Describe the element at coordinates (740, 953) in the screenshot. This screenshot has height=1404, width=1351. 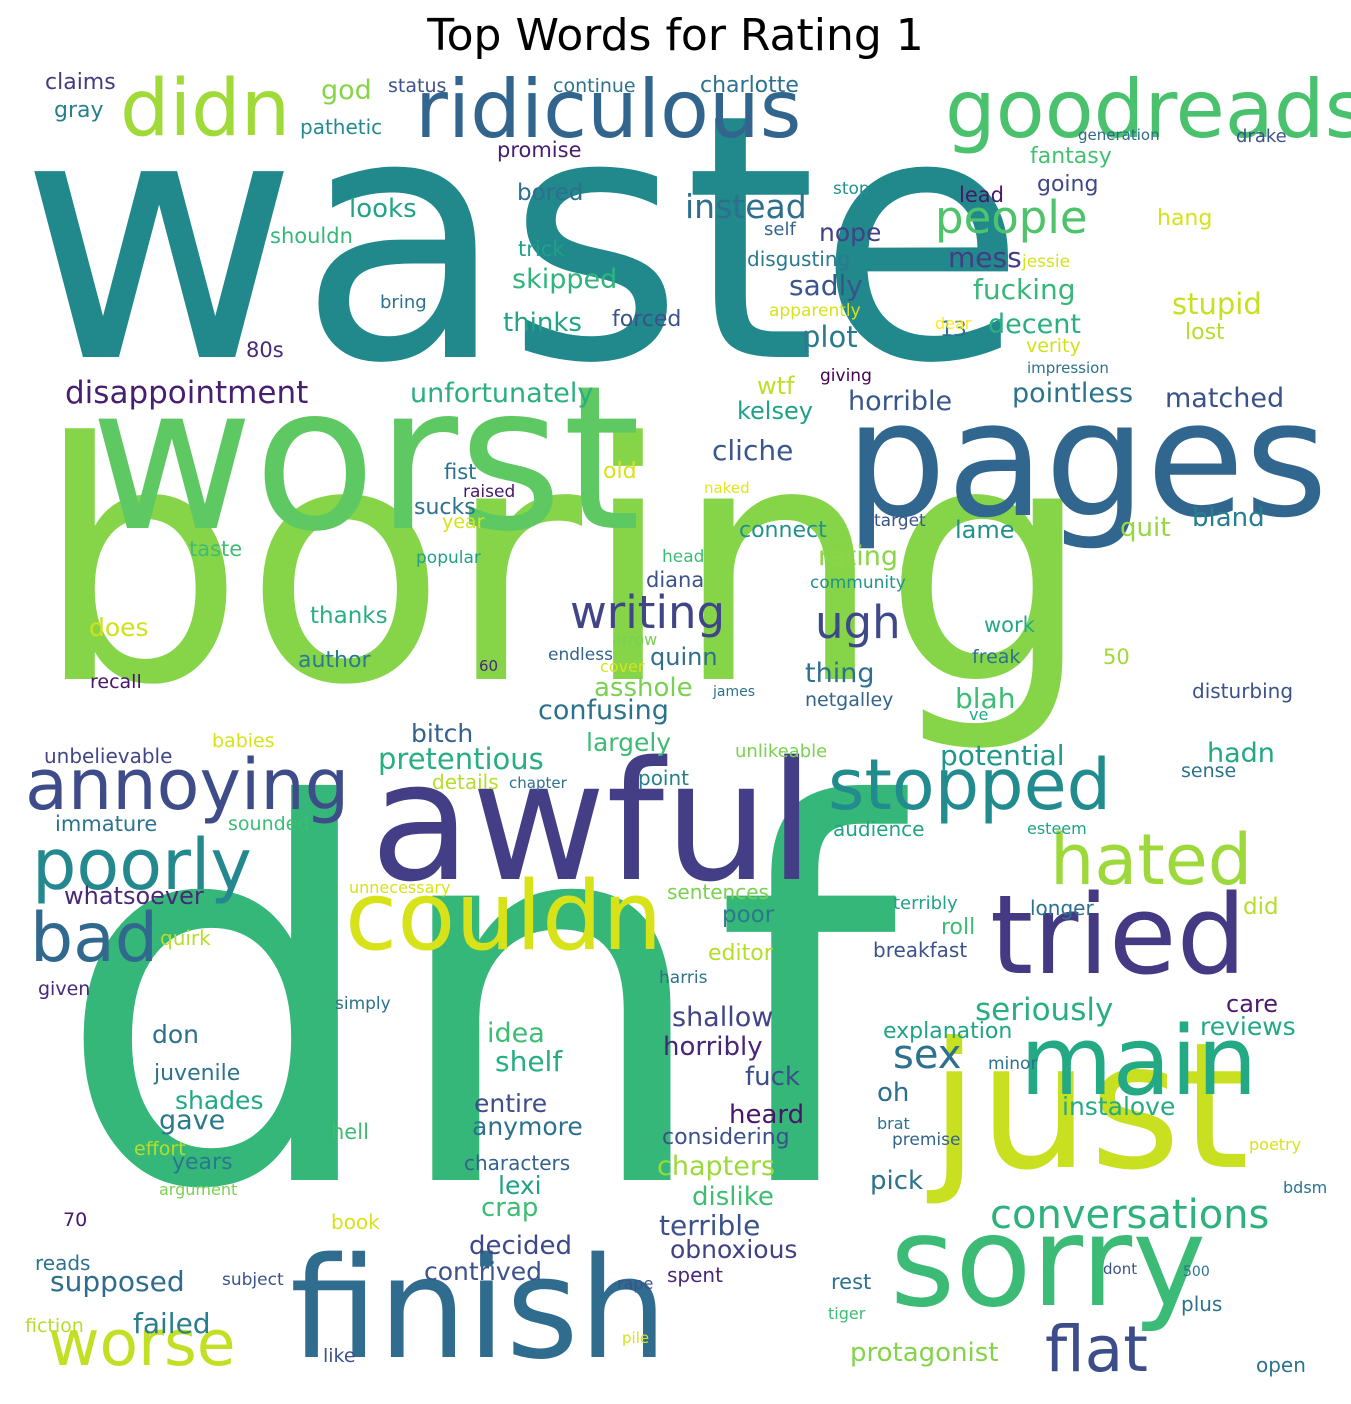
I see `word-editor: editor` at that location.